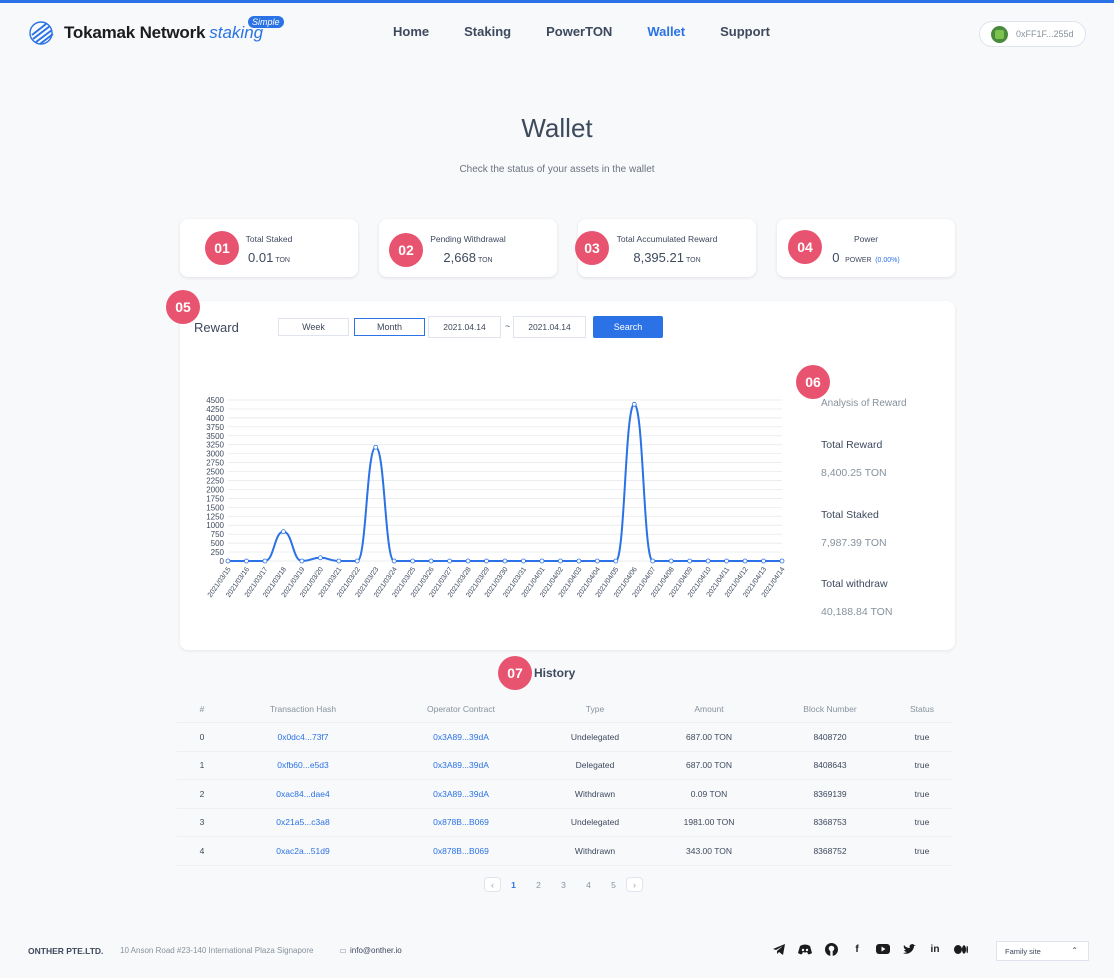 The height and width of the screenshot is (978, 1114). What do you see at coordinates (864, 403) in the screenshot?
I see `analysis-title: Analysis of Reward` at bounding box center [864, 403].